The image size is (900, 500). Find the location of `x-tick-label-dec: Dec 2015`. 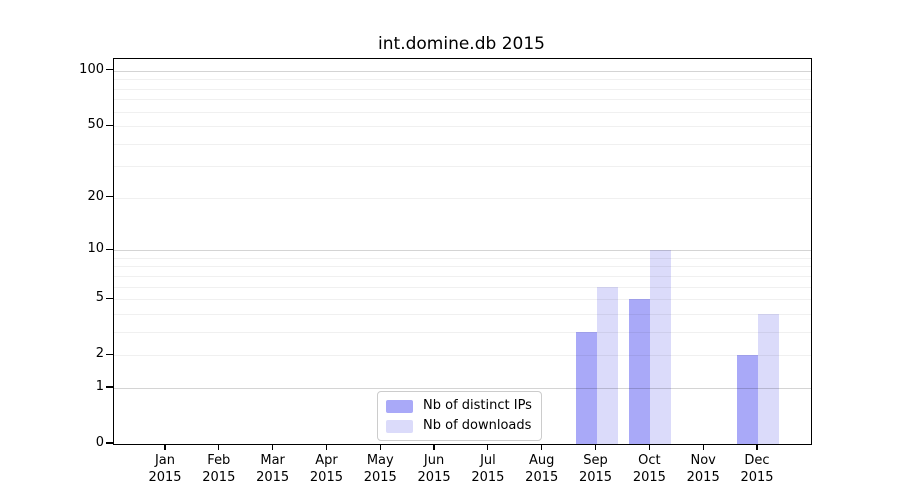

x-tick-label-dec: Dec 2015 is located at coordinates (757, 469).